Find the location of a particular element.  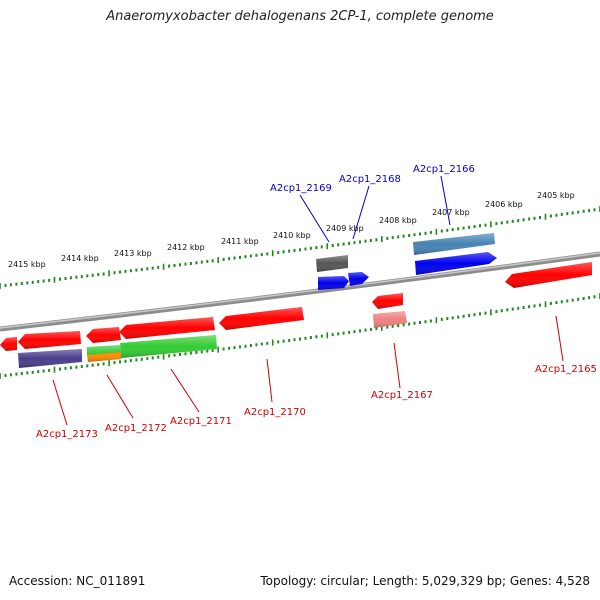

gene-left-edge is located at coordinates (8, 344).